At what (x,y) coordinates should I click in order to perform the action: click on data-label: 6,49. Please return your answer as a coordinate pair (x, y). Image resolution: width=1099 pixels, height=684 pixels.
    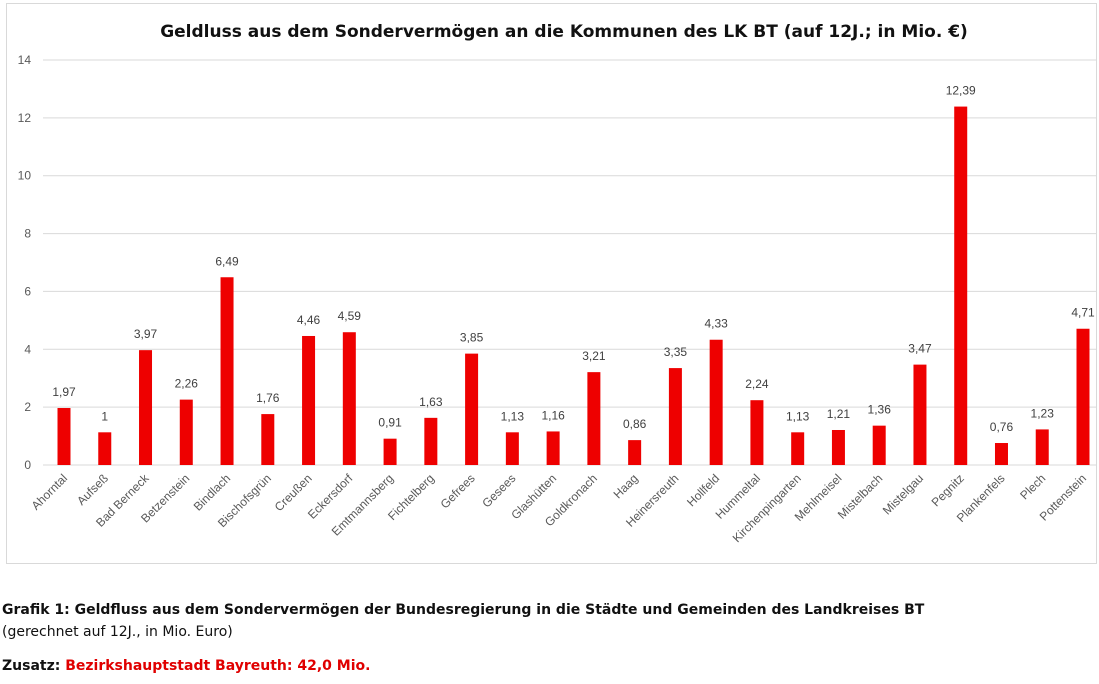
    Looking at the image, I should click on (227, 261).